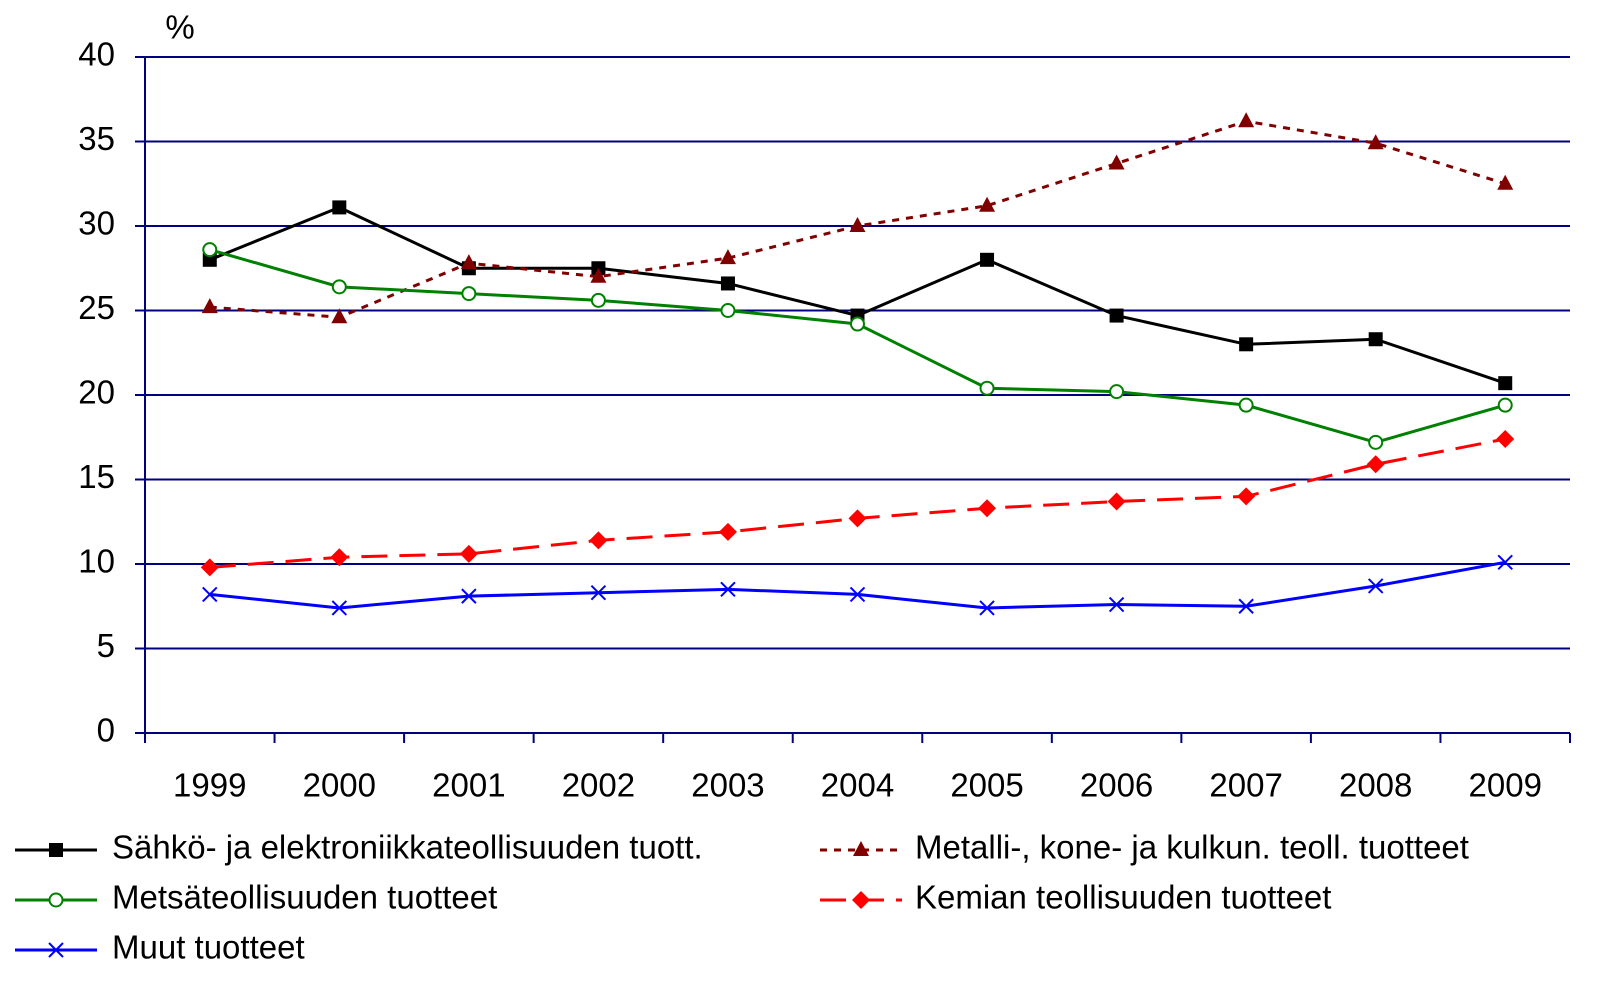  Describe the element at coordinates (1505, 785) in the screenshot. I see `x-tick-label: 2009` at that location.